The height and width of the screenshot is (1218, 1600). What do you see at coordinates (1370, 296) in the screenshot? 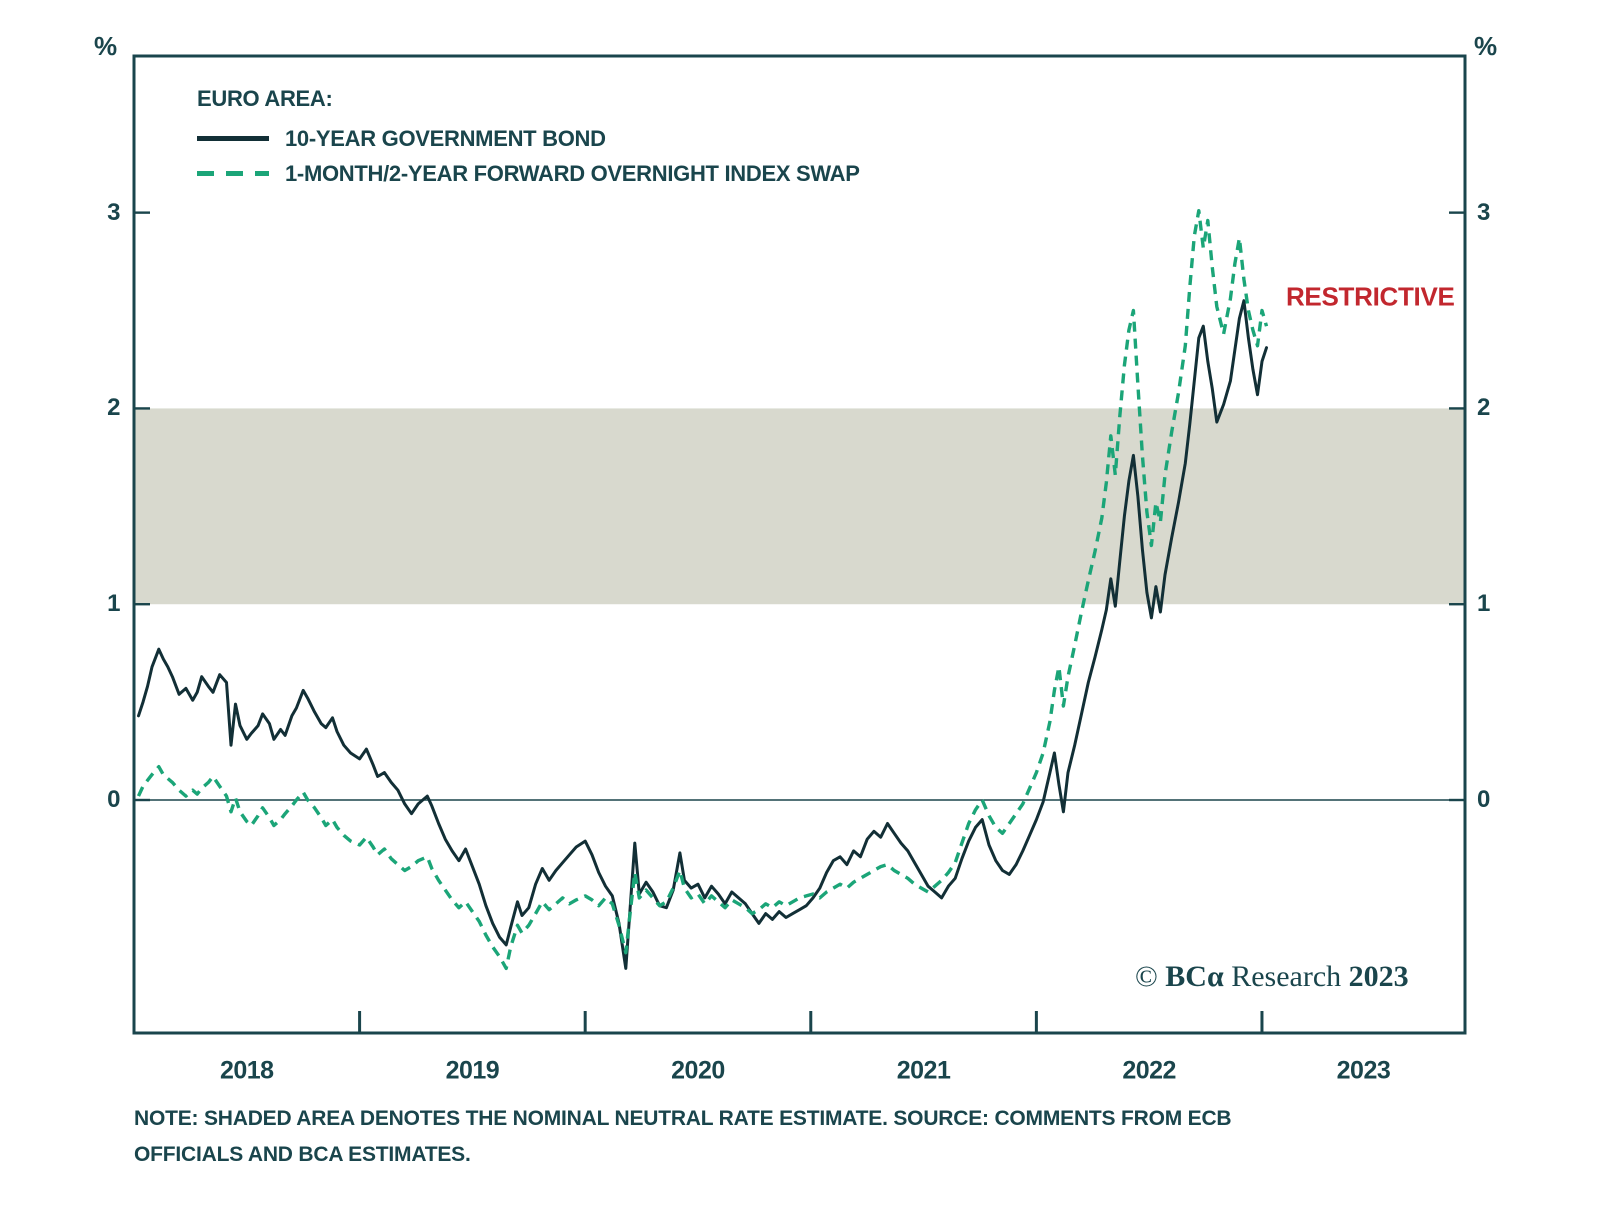
I see `restrictive-annotation: RESTRICTIVE` at bounding box center [1370, 296].